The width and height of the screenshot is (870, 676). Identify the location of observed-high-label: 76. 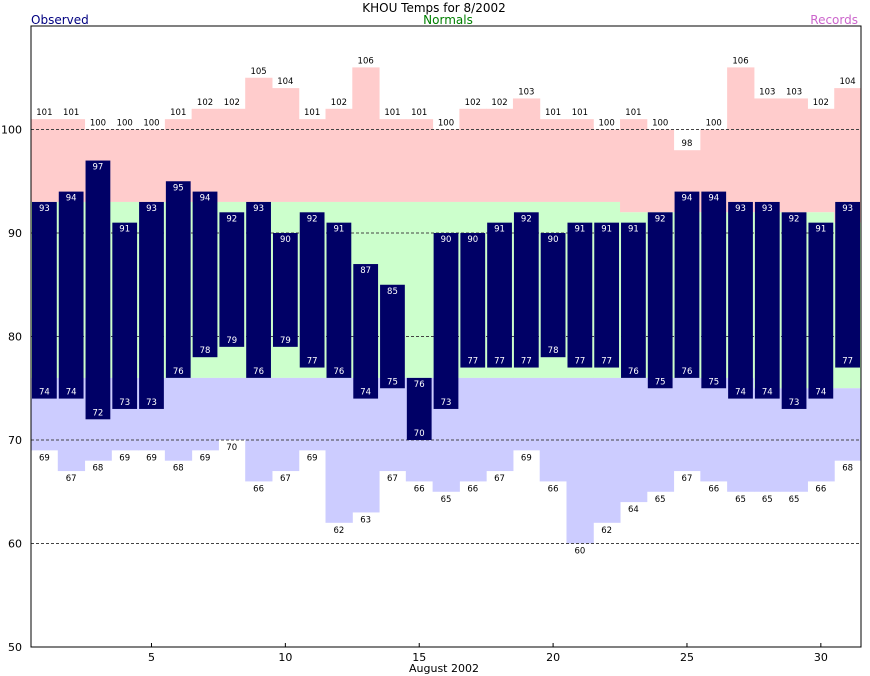
(419, 385).